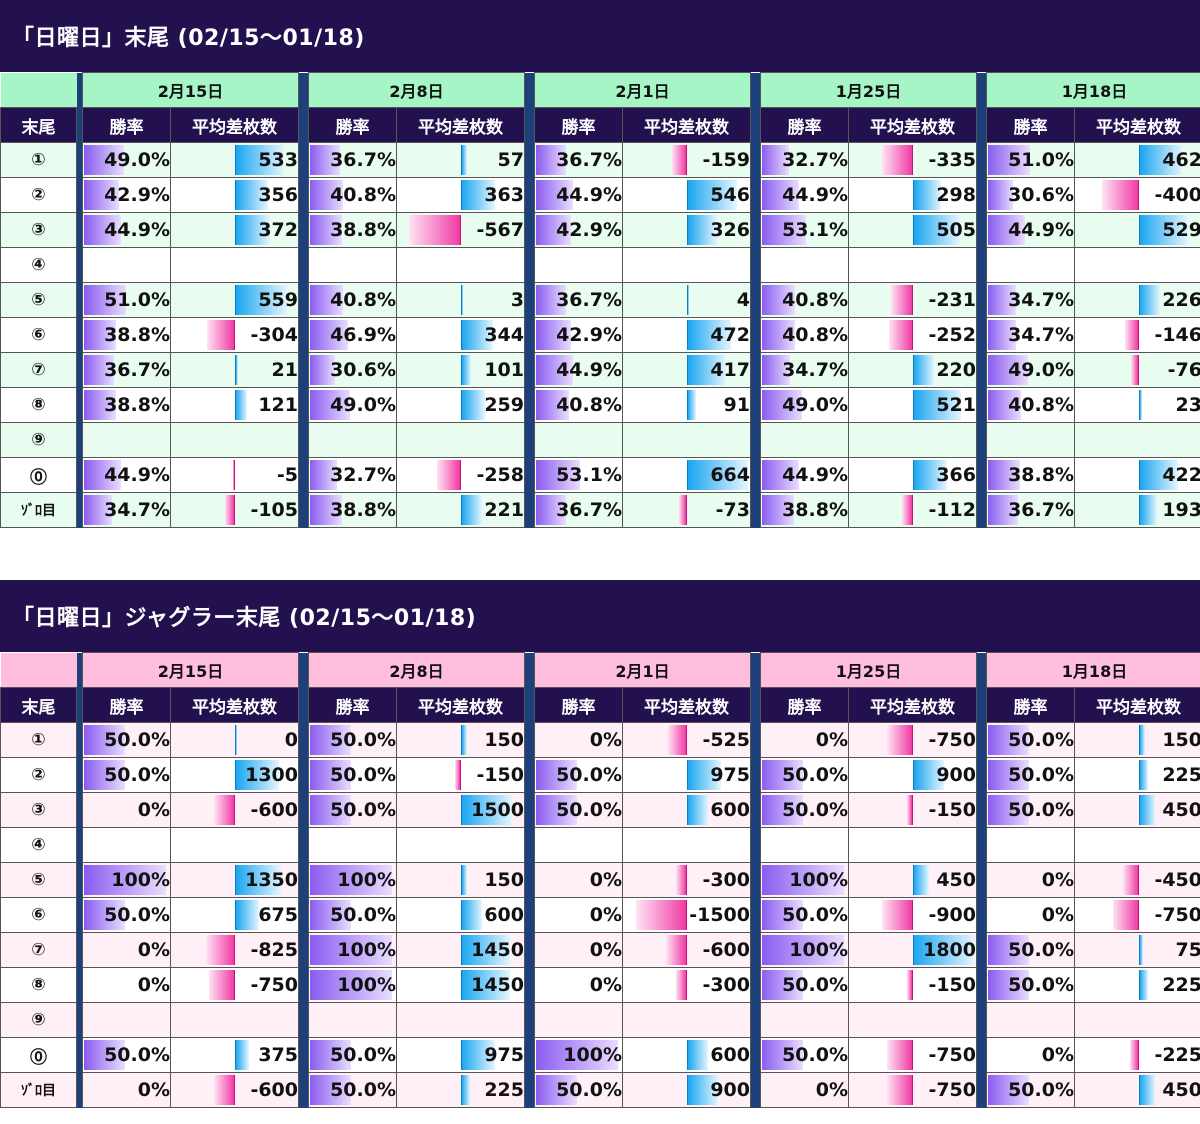 Image resolution: width=1200 pixels, height=1124 pixels. What do you see at coordinates (868, 90) in the screenshot?
I see `date-header: 1月25日` at bounding box center [868, 90].